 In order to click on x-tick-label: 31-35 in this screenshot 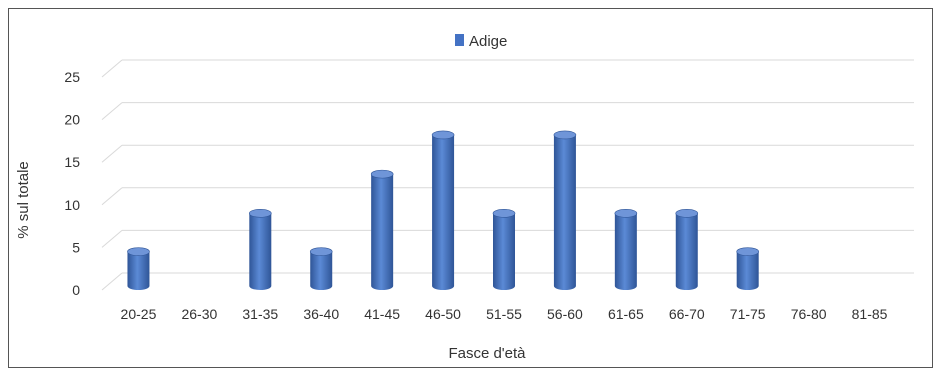, I will do `click(260, 314)`.